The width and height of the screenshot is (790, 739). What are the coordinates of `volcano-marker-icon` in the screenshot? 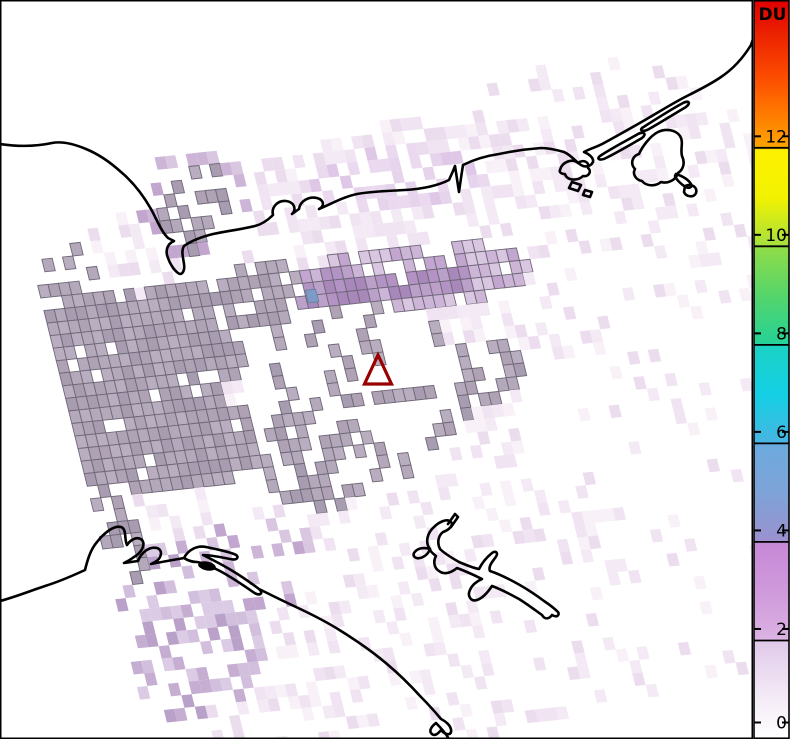 It's located at (378, 368).